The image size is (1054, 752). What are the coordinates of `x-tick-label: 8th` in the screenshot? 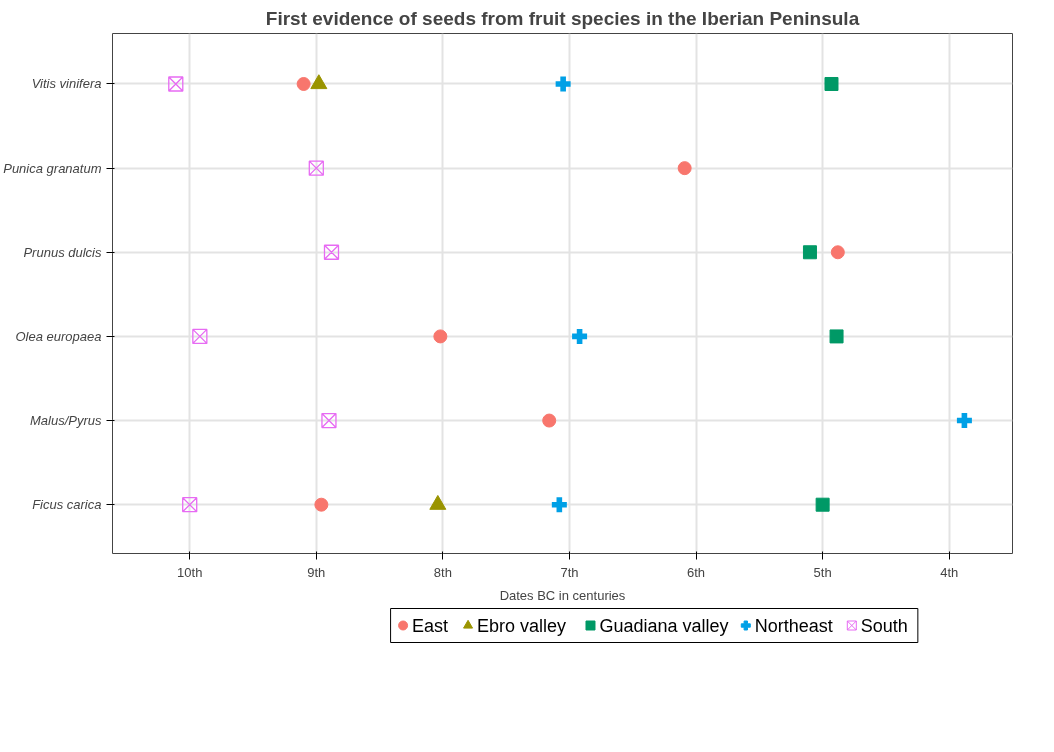 It's located at (442, 572).